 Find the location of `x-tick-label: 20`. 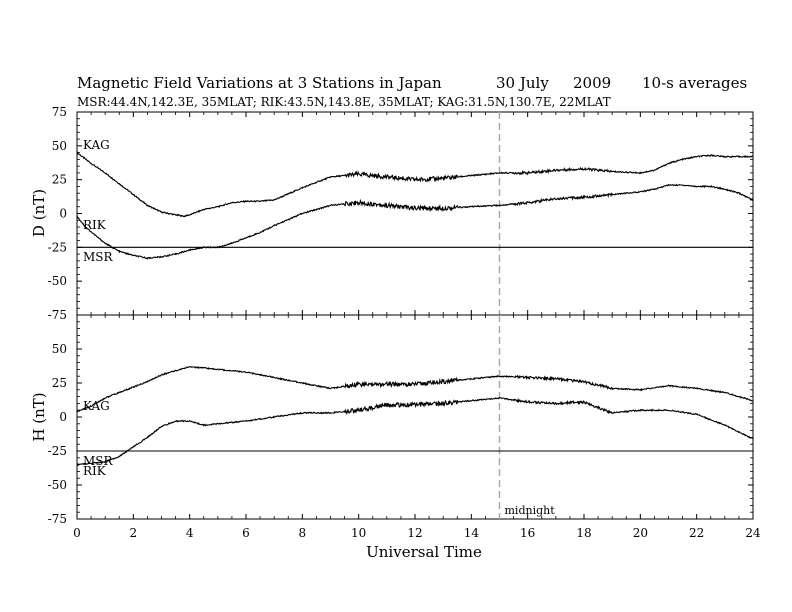

x-tick-label: 20 is located at coordinates (640, 533).